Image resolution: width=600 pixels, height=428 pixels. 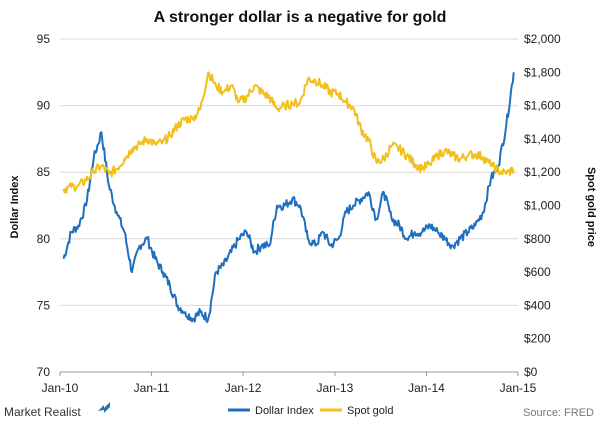 I want to click on x-tick-label: Jan-14, so click(x=426, y=388).